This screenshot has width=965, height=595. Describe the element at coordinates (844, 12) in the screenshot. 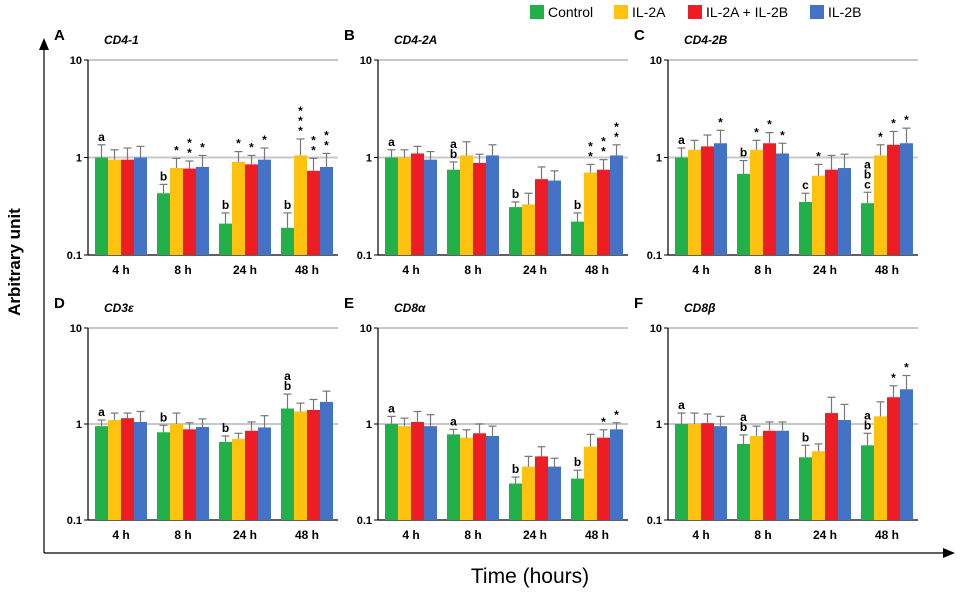

I see `legend-label-il2b: IL-2B` at that location.